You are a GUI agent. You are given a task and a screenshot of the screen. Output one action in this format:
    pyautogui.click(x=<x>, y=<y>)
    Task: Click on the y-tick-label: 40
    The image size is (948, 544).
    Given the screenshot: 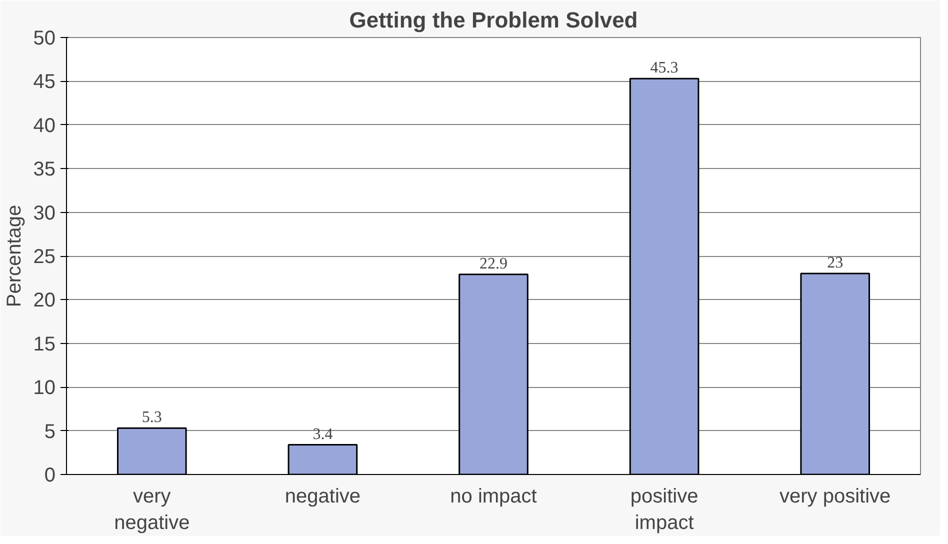 What is the action you would take?
    pyautogui.click(x=44, y=125)
    